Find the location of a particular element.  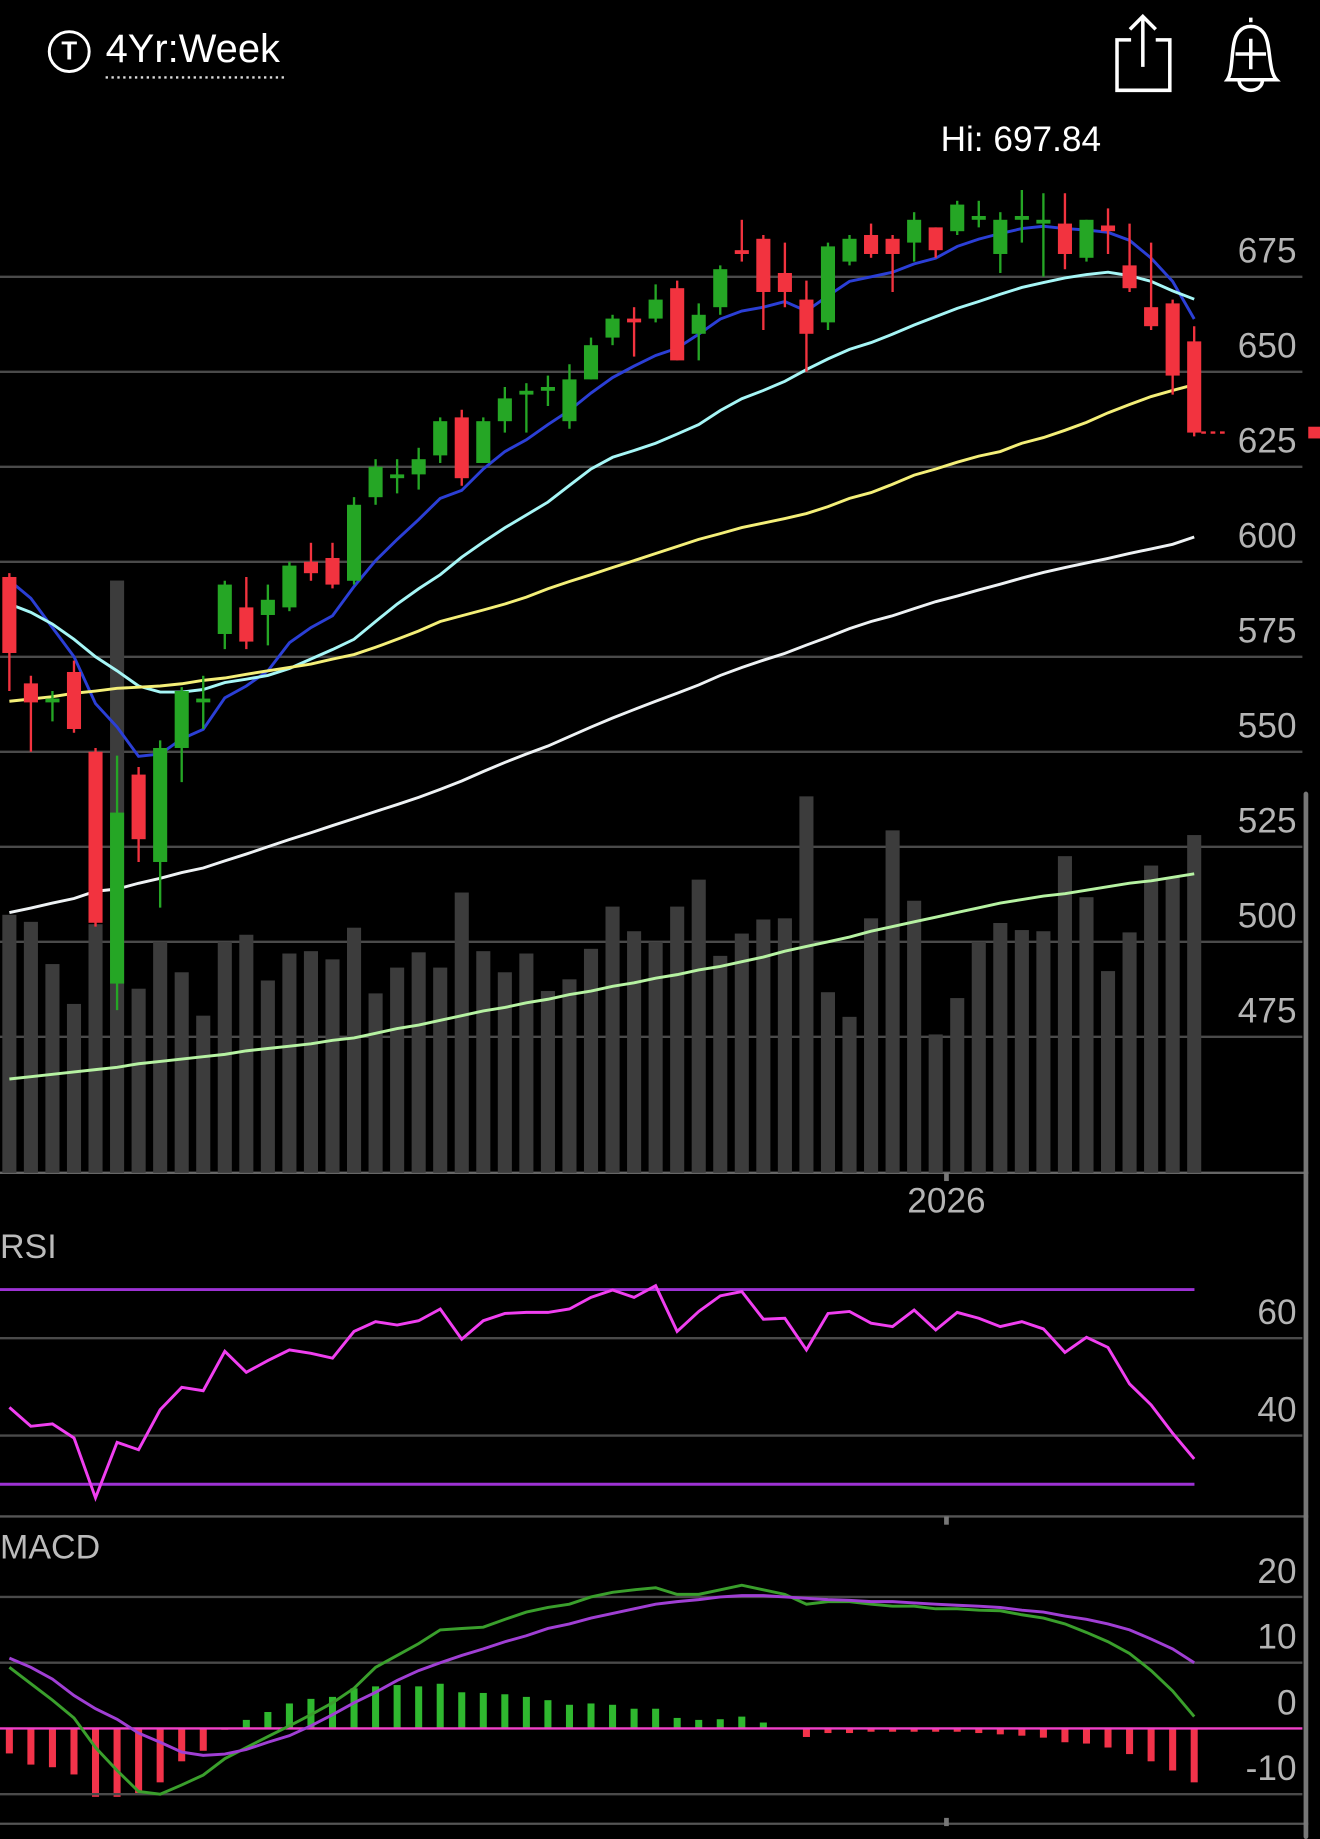

y-tick-label: 525 is located at coordinates (1267, 821).